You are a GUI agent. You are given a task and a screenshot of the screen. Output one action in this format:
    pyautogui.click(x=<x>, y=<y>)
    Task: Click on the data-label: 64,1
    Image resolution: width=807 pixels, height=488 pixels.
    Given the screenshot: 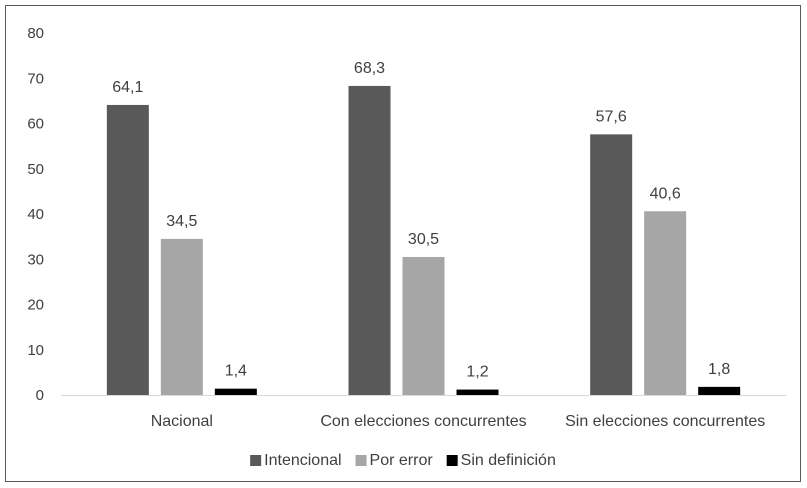 What is the action you would take?
    pyautogui.click(x=127, y=87)
    